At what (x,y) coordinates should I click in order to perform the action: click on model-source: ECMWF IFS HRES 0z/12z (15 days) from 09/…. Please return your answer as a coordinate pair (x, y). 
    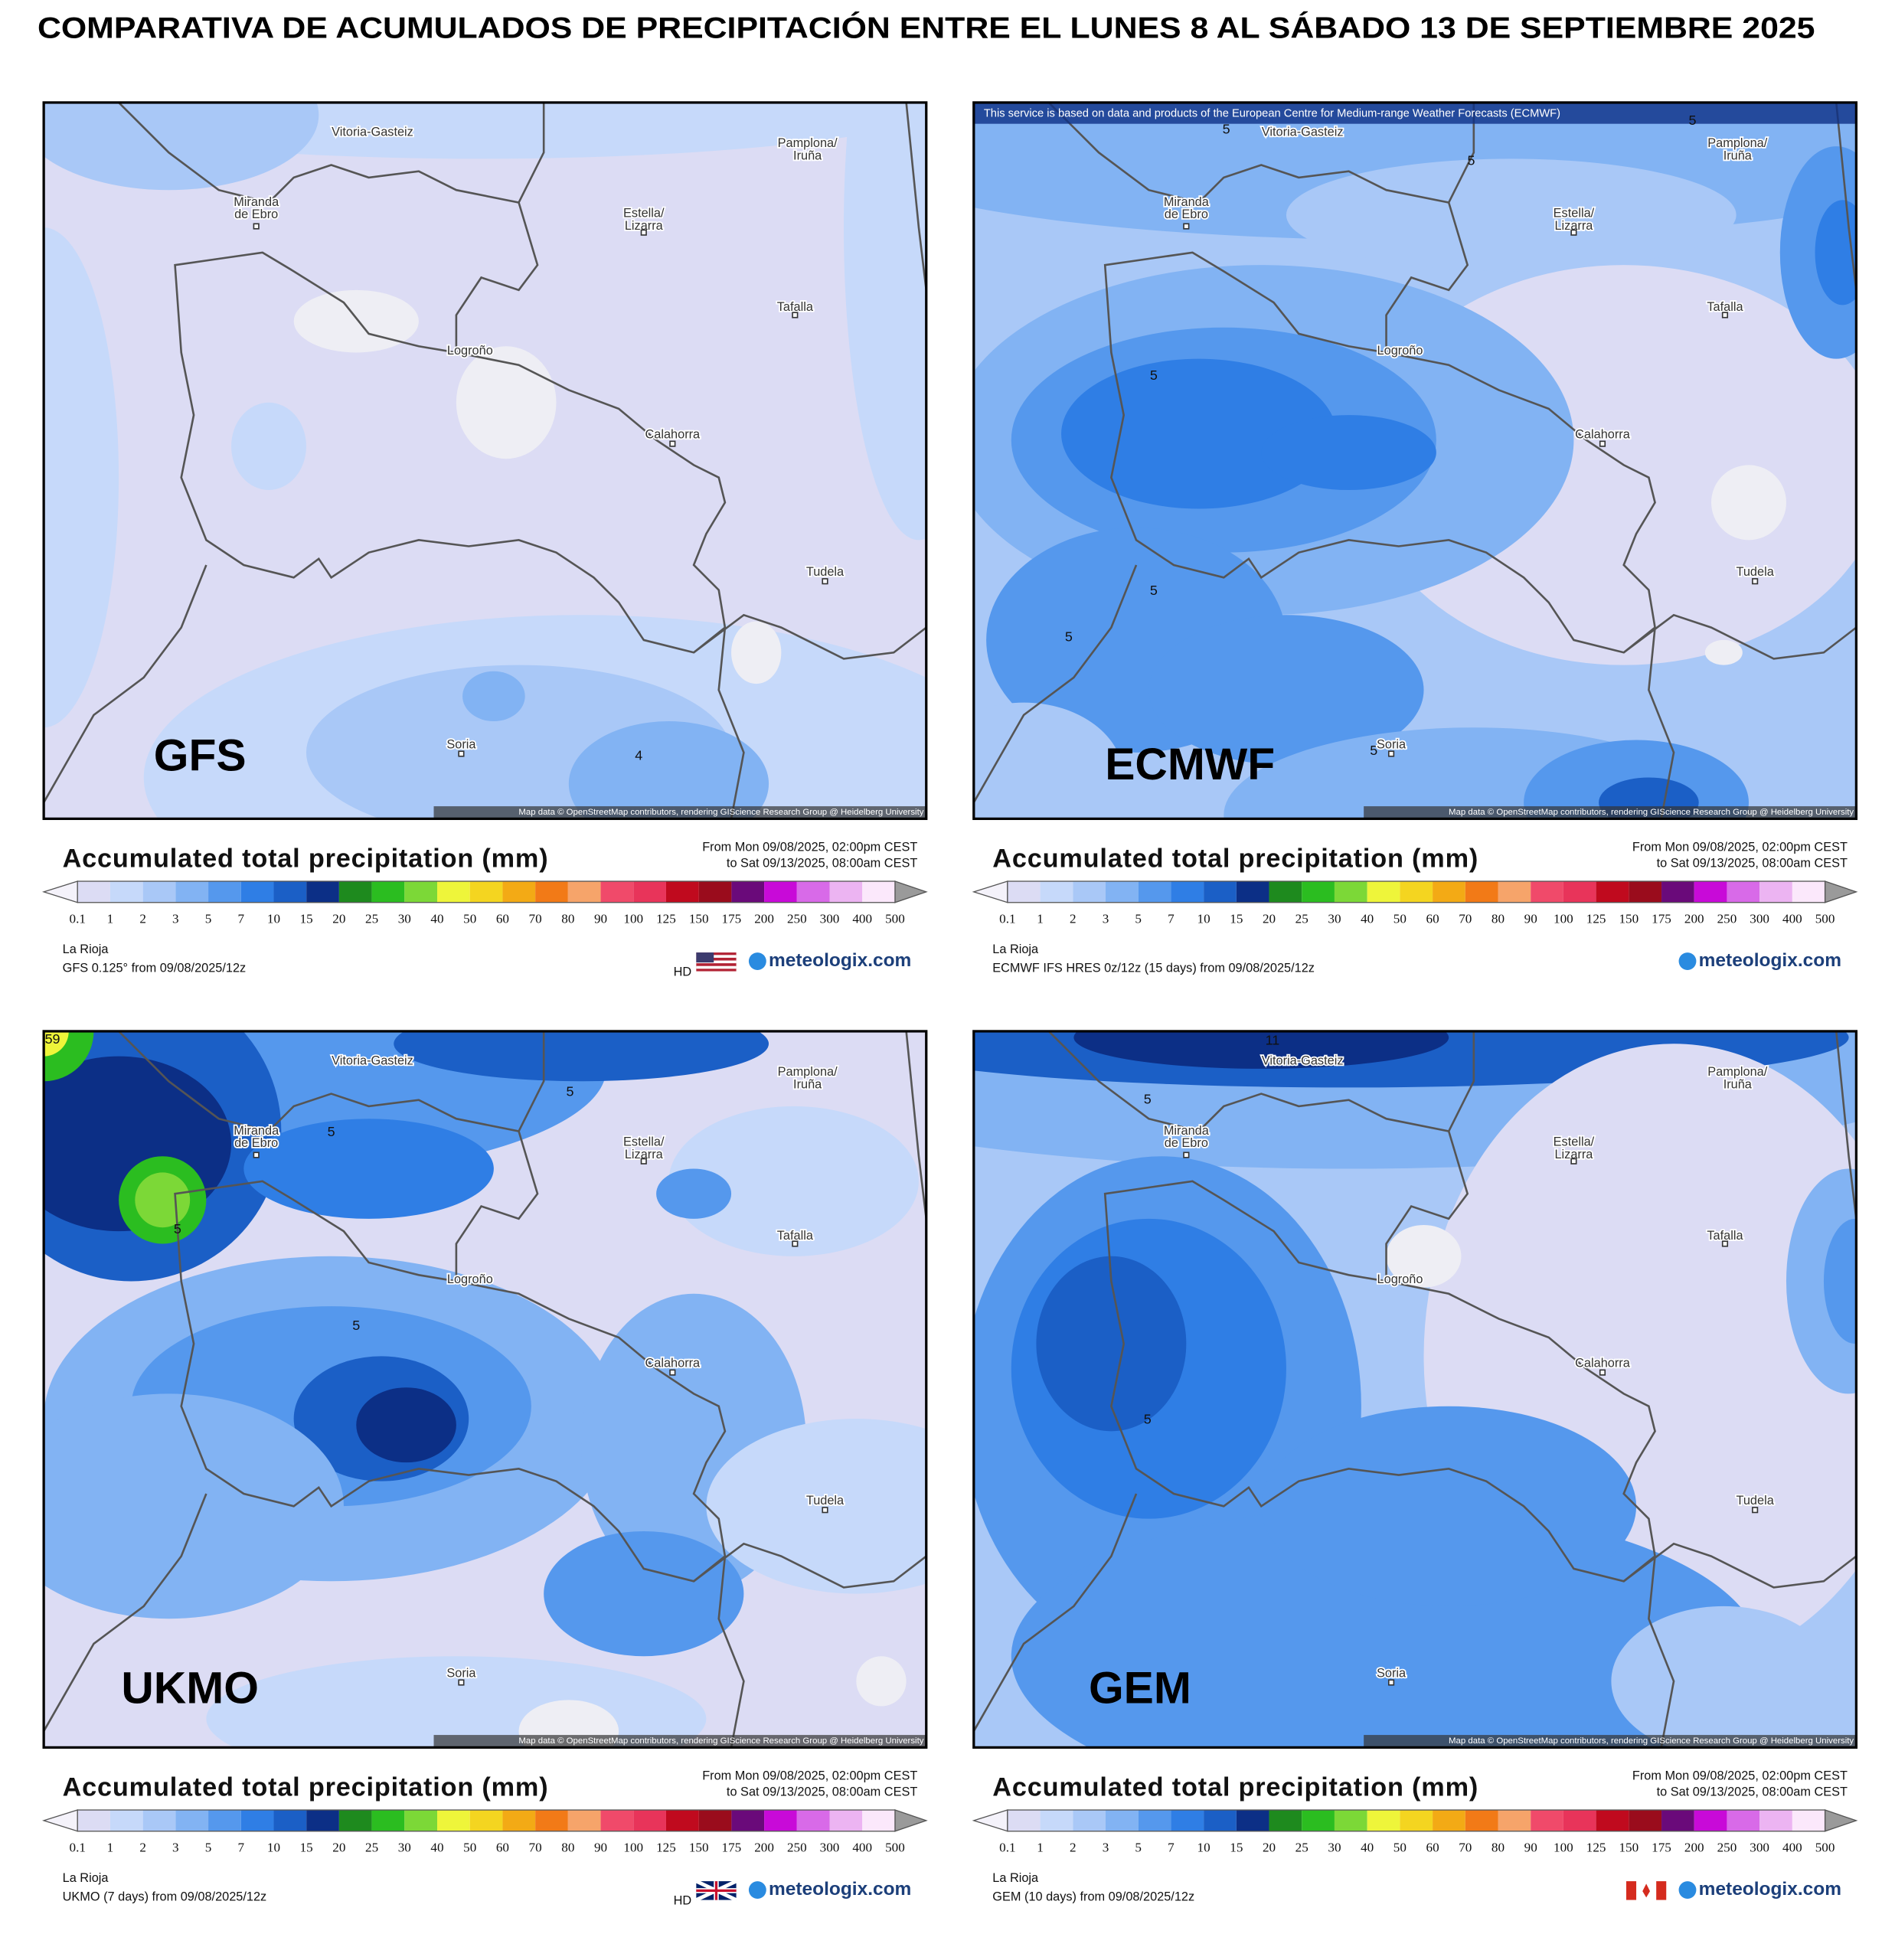
    Looking at the image, I should click on (1154, 968).